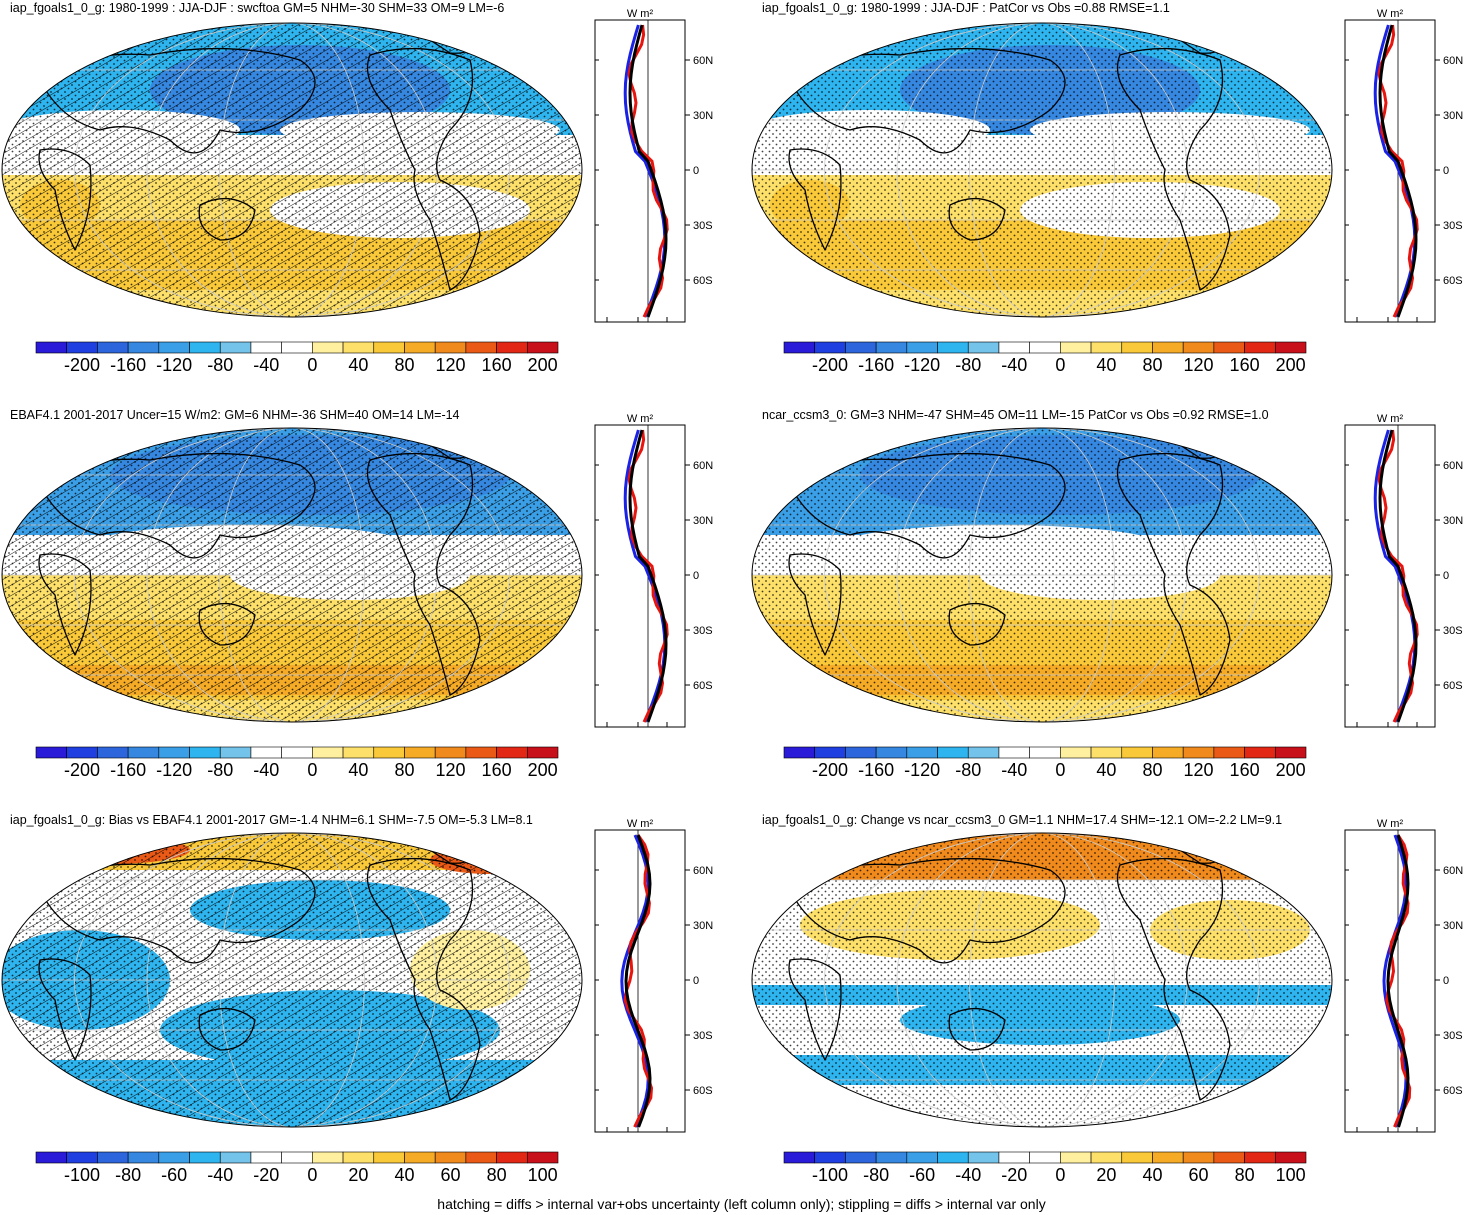  What do you see at coordinates (1042, 980) in the screenshot?
I see `map-bottom-right` at bounding box center [1042, 980].